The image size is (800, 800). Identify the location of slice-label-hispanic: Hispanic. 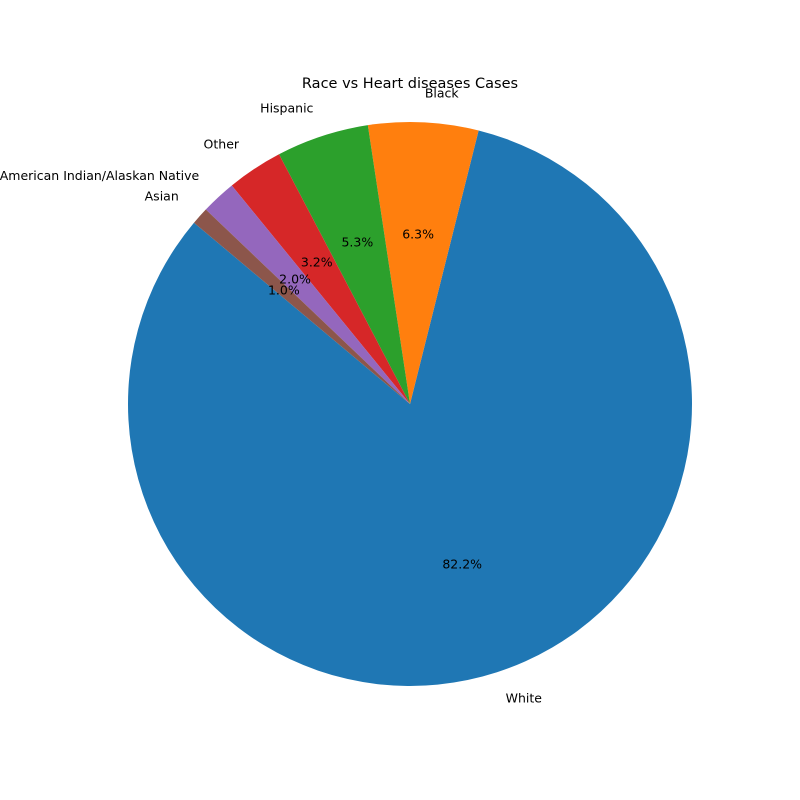
(286, 108).